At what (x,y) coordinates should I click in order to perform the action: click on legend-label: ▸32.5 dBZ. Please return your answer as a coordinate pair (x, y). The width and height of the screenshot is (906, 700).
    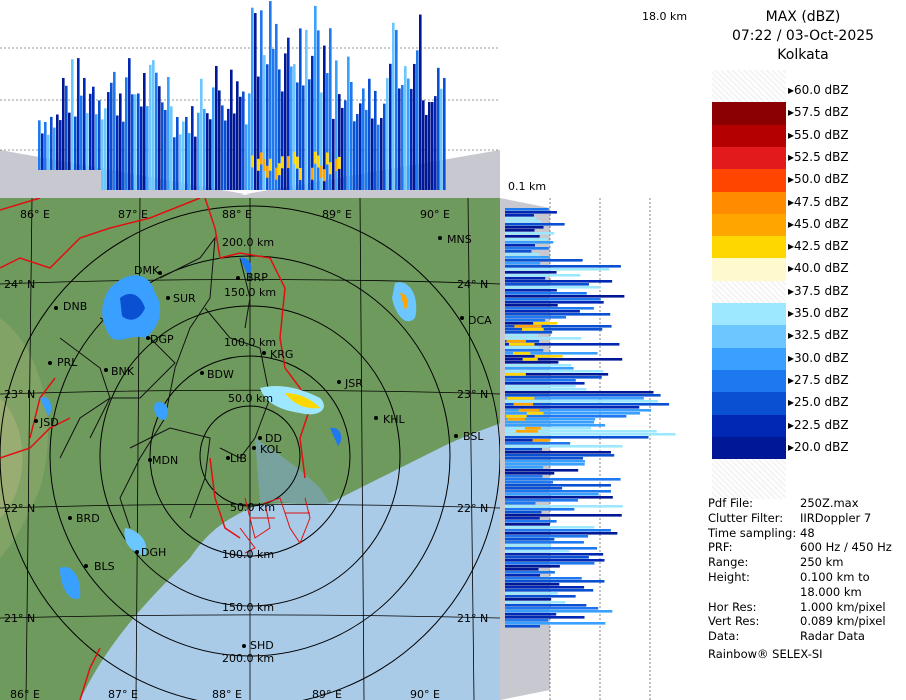
    Looking at the image, I should click on (818, 335).